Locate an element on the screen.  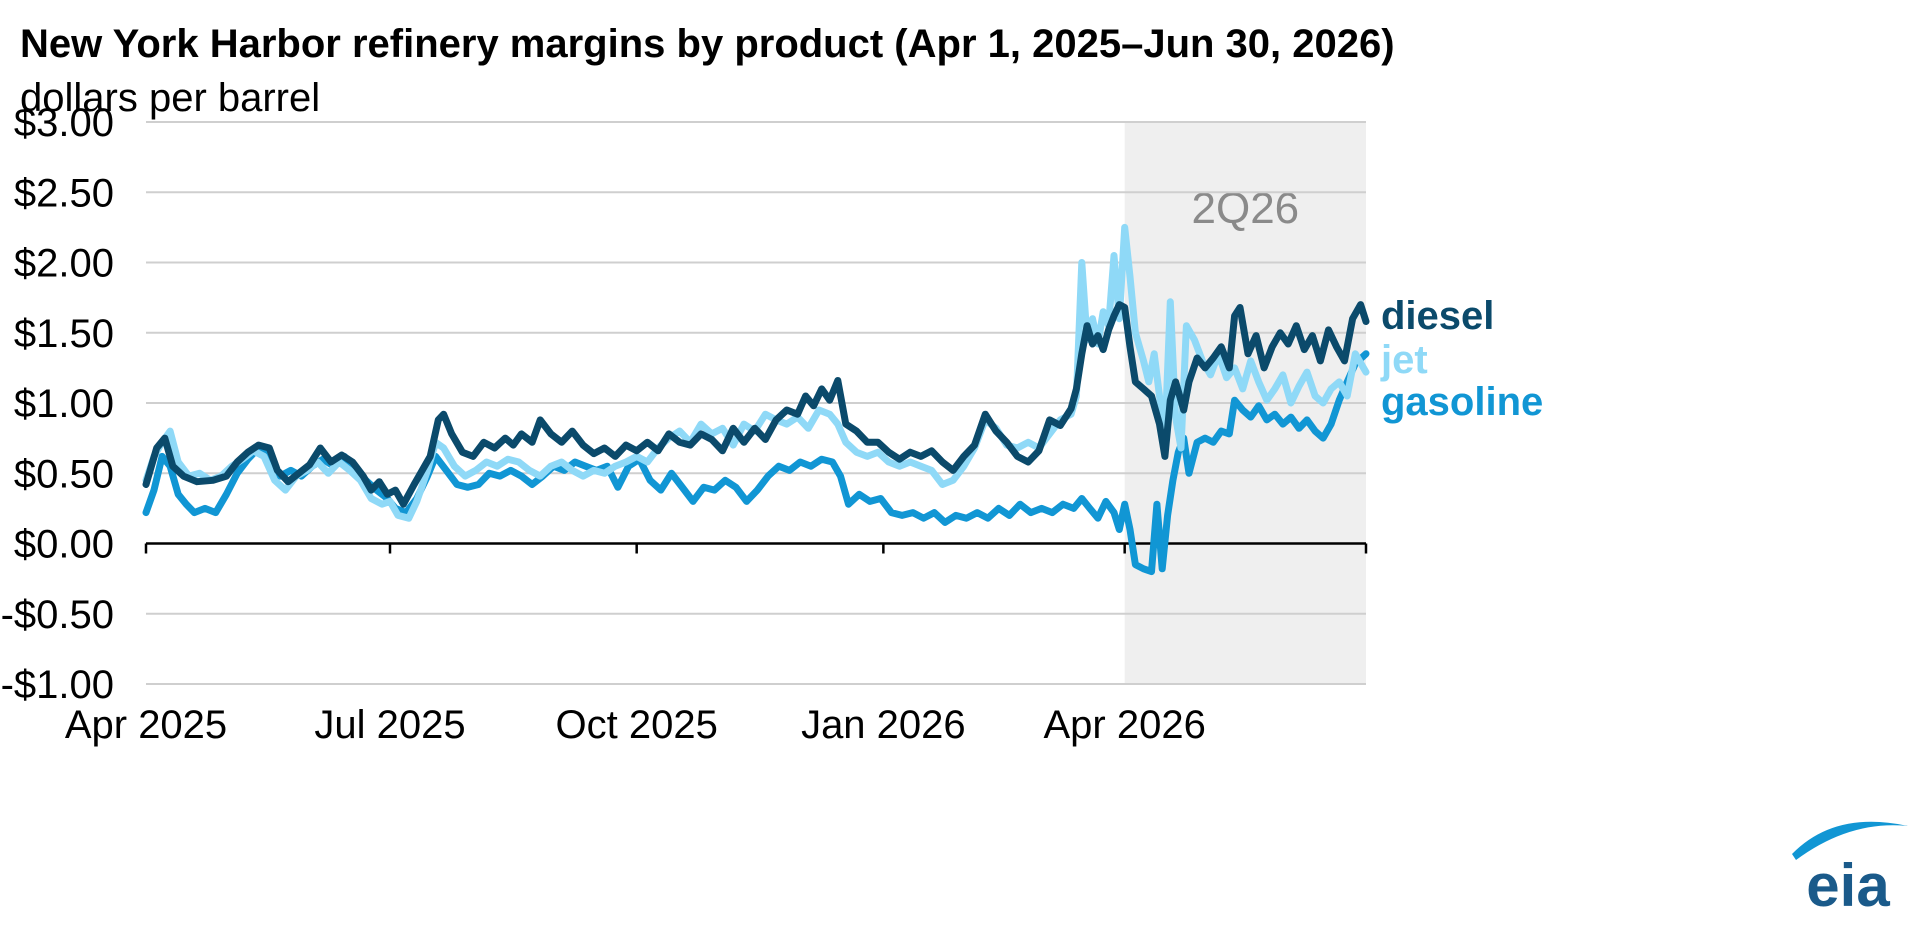
series-label-diesel: diesel is located at coordinates (1437, 316).